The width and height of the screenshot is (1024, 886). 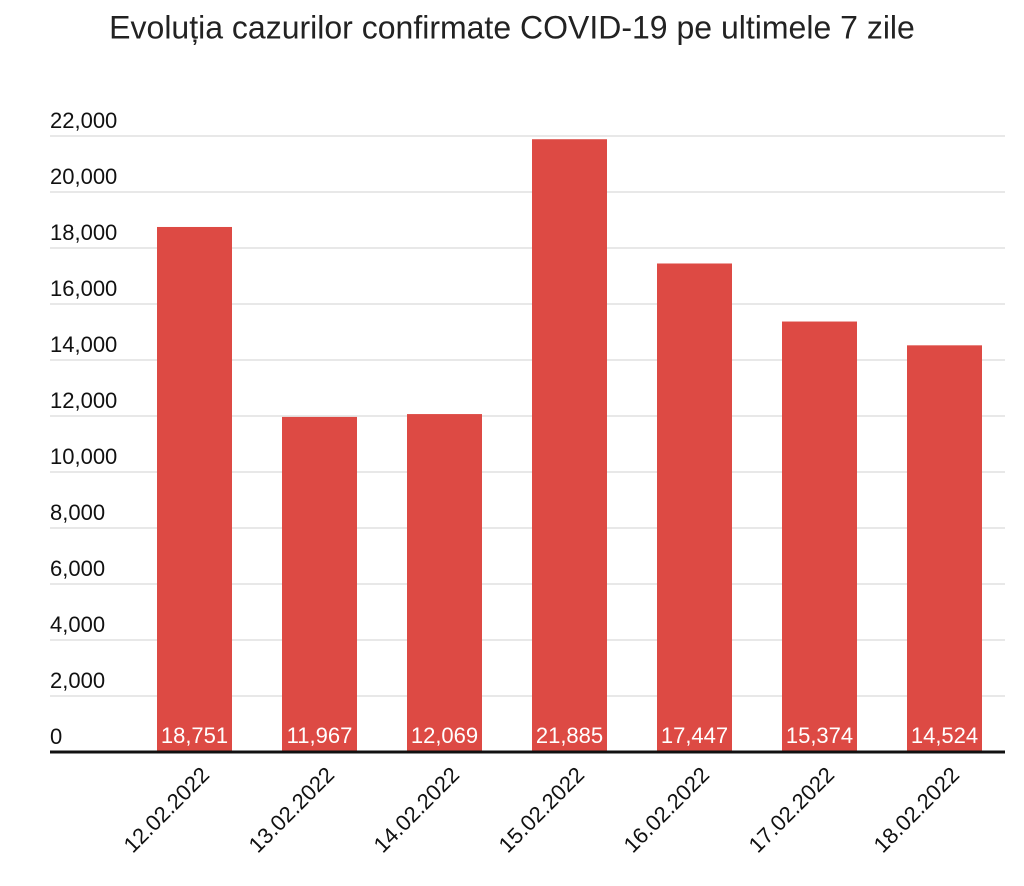 What do you see at coordinates (667, 810) in the screenshot?
I see `x-tick-label: 16.02.2022` at bounding box center [667, 810].